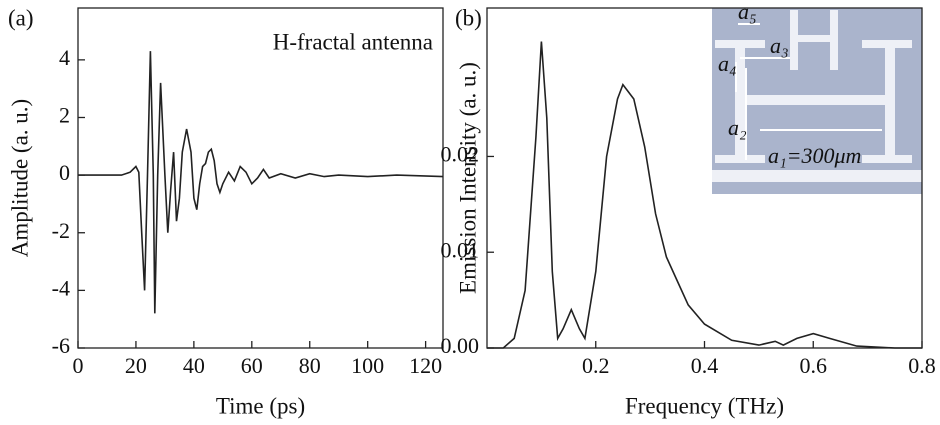  I want to click on y-tick-label: 0.02, so click(460, 153).